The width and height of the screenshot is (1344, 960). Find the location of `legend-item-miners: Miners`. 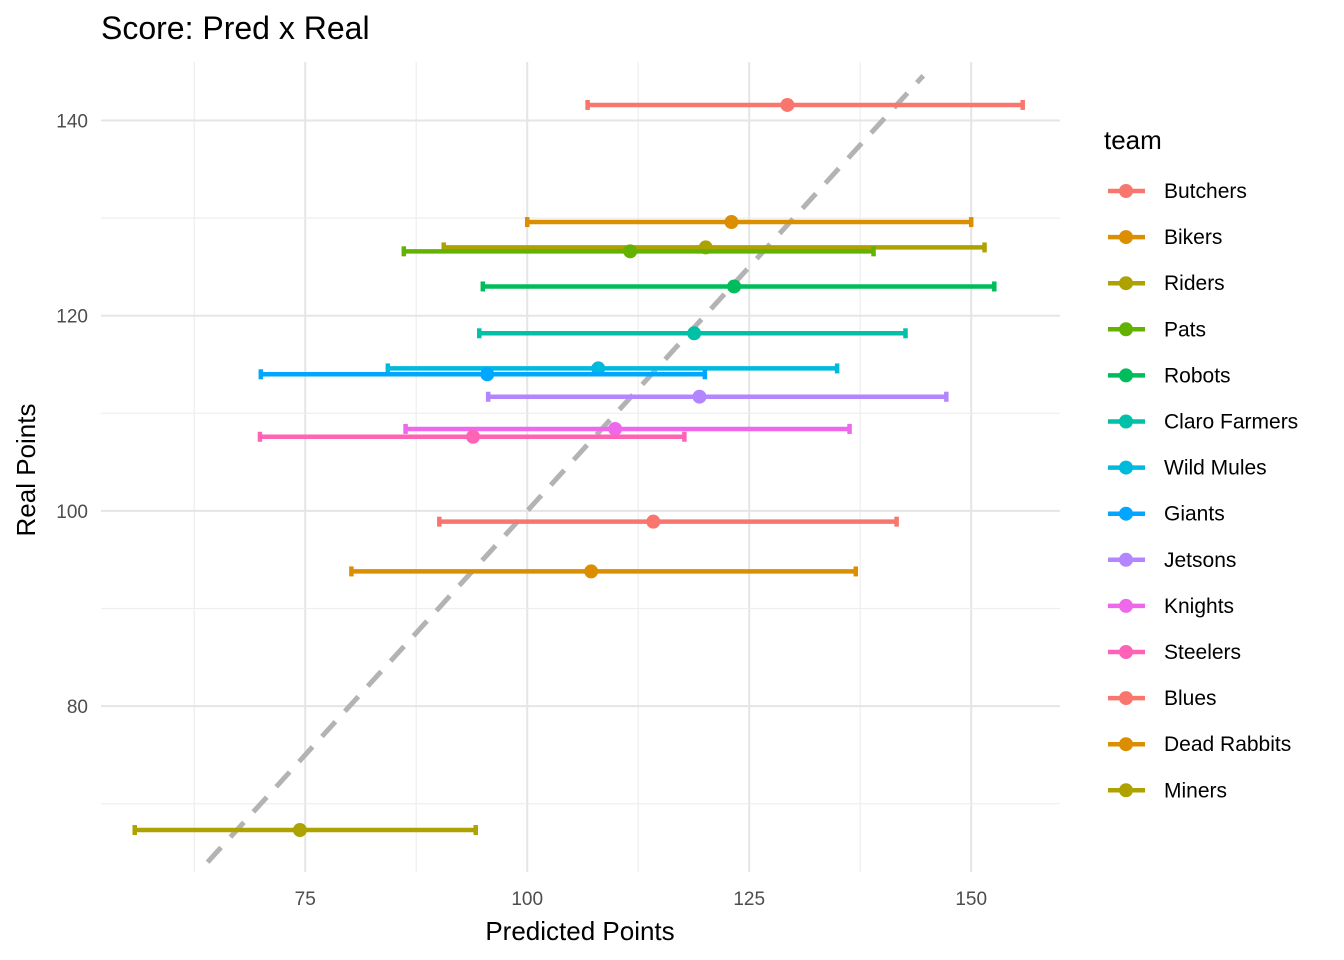

legend-item-miners: Miners is located at coordinates (1167, 790).